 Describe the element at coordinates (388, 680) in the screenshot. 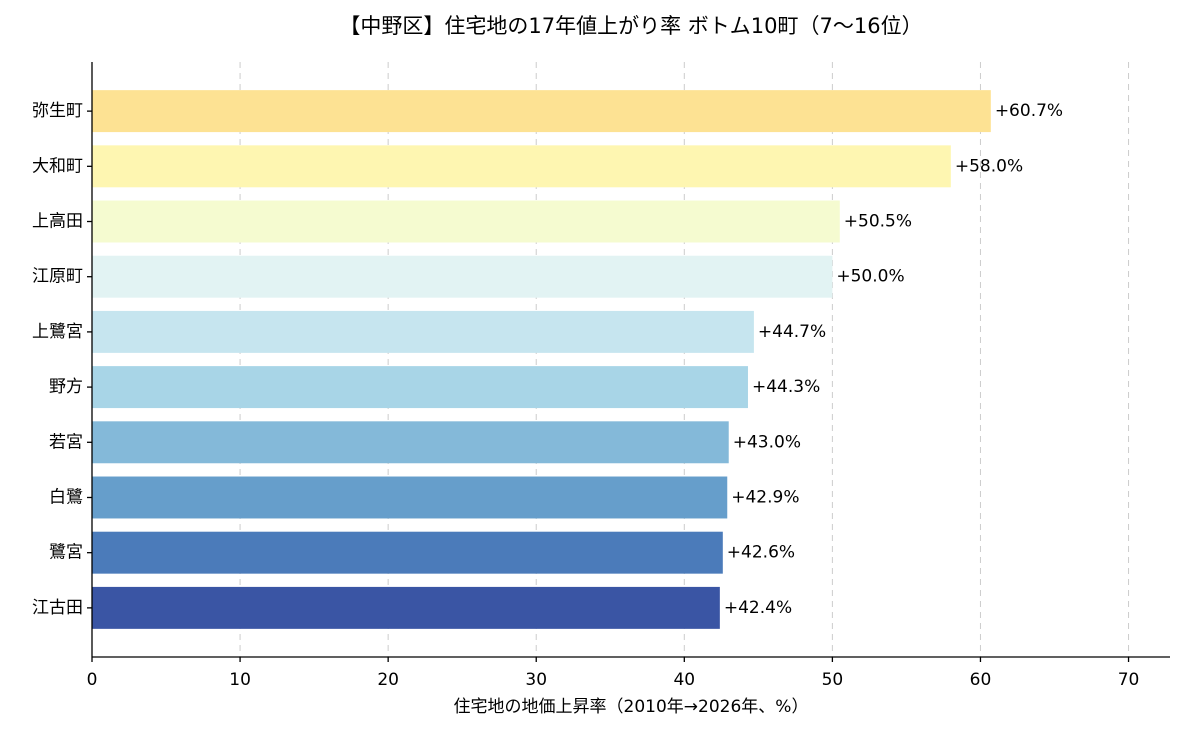

I see `x-tick-label: 20` at that location.